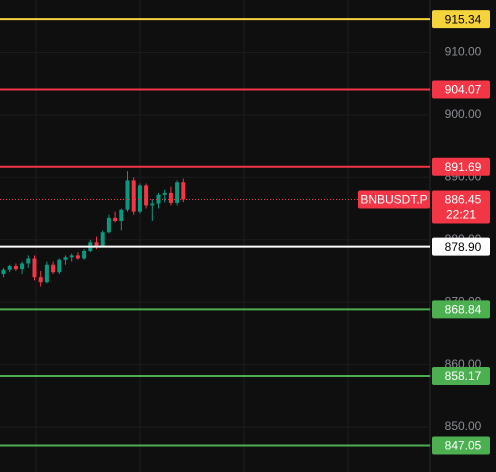 The width and height of the screenshot is (496, 472). I want to click on symbol-label: BNBUSDT.P, so click(393, 200).